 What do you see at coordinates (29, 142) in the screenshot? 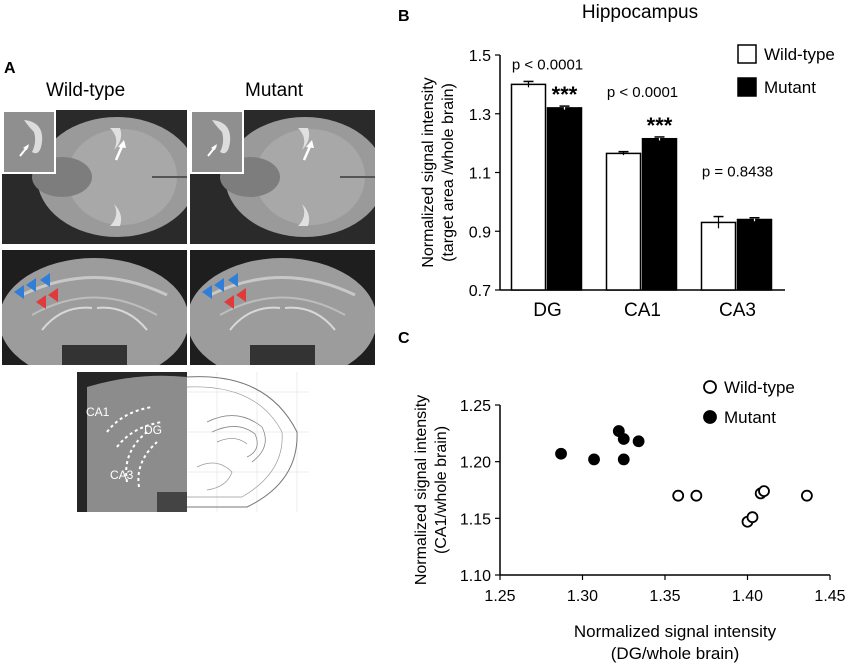
I see `inset-wildtype` at bounding box center [29, 142].